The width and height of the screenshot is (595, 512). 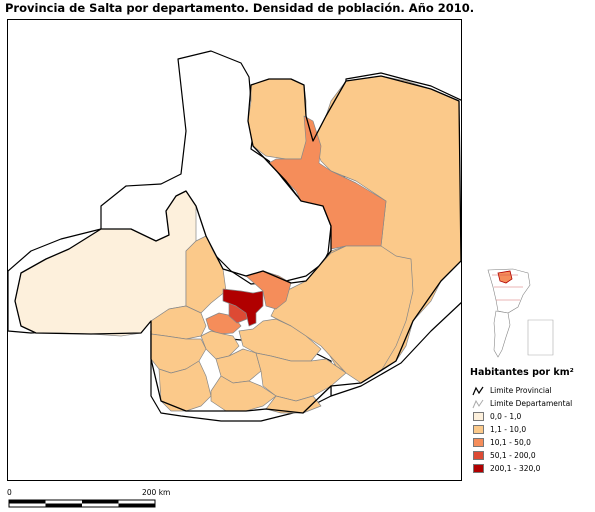 I want to click on departmental-limit-line-icon, so click(x=478, y=404).